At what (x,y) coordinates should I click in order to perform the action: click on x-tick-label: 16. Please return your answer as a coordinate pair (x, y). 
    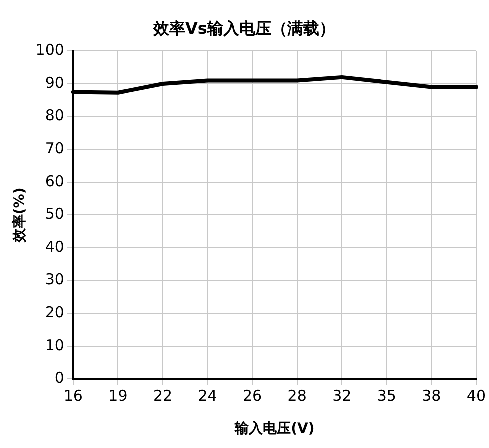
    Looking at the image, I should click on (73, 396).